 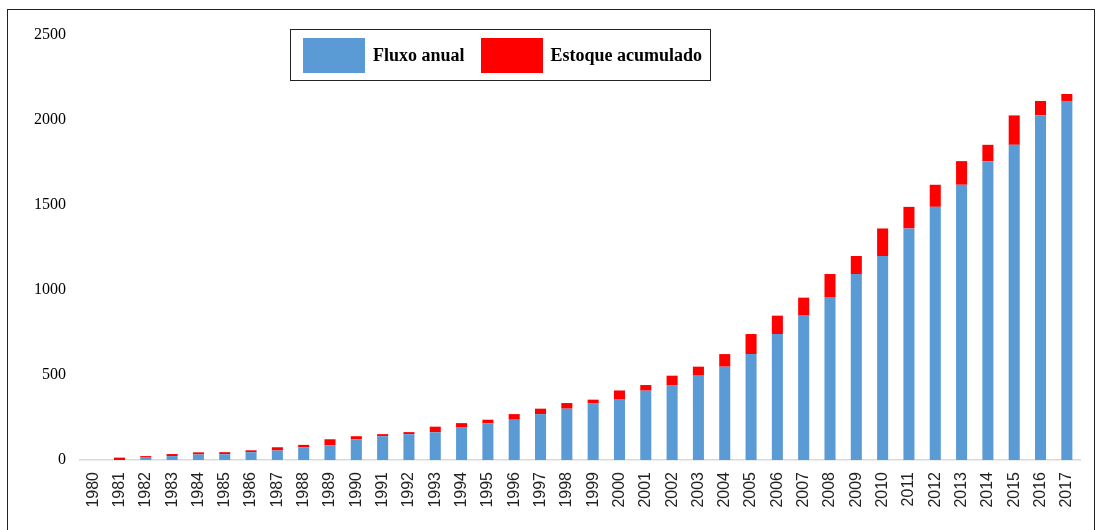 I want to click on x-tick-label: 2007, so click(x=803, y=489).